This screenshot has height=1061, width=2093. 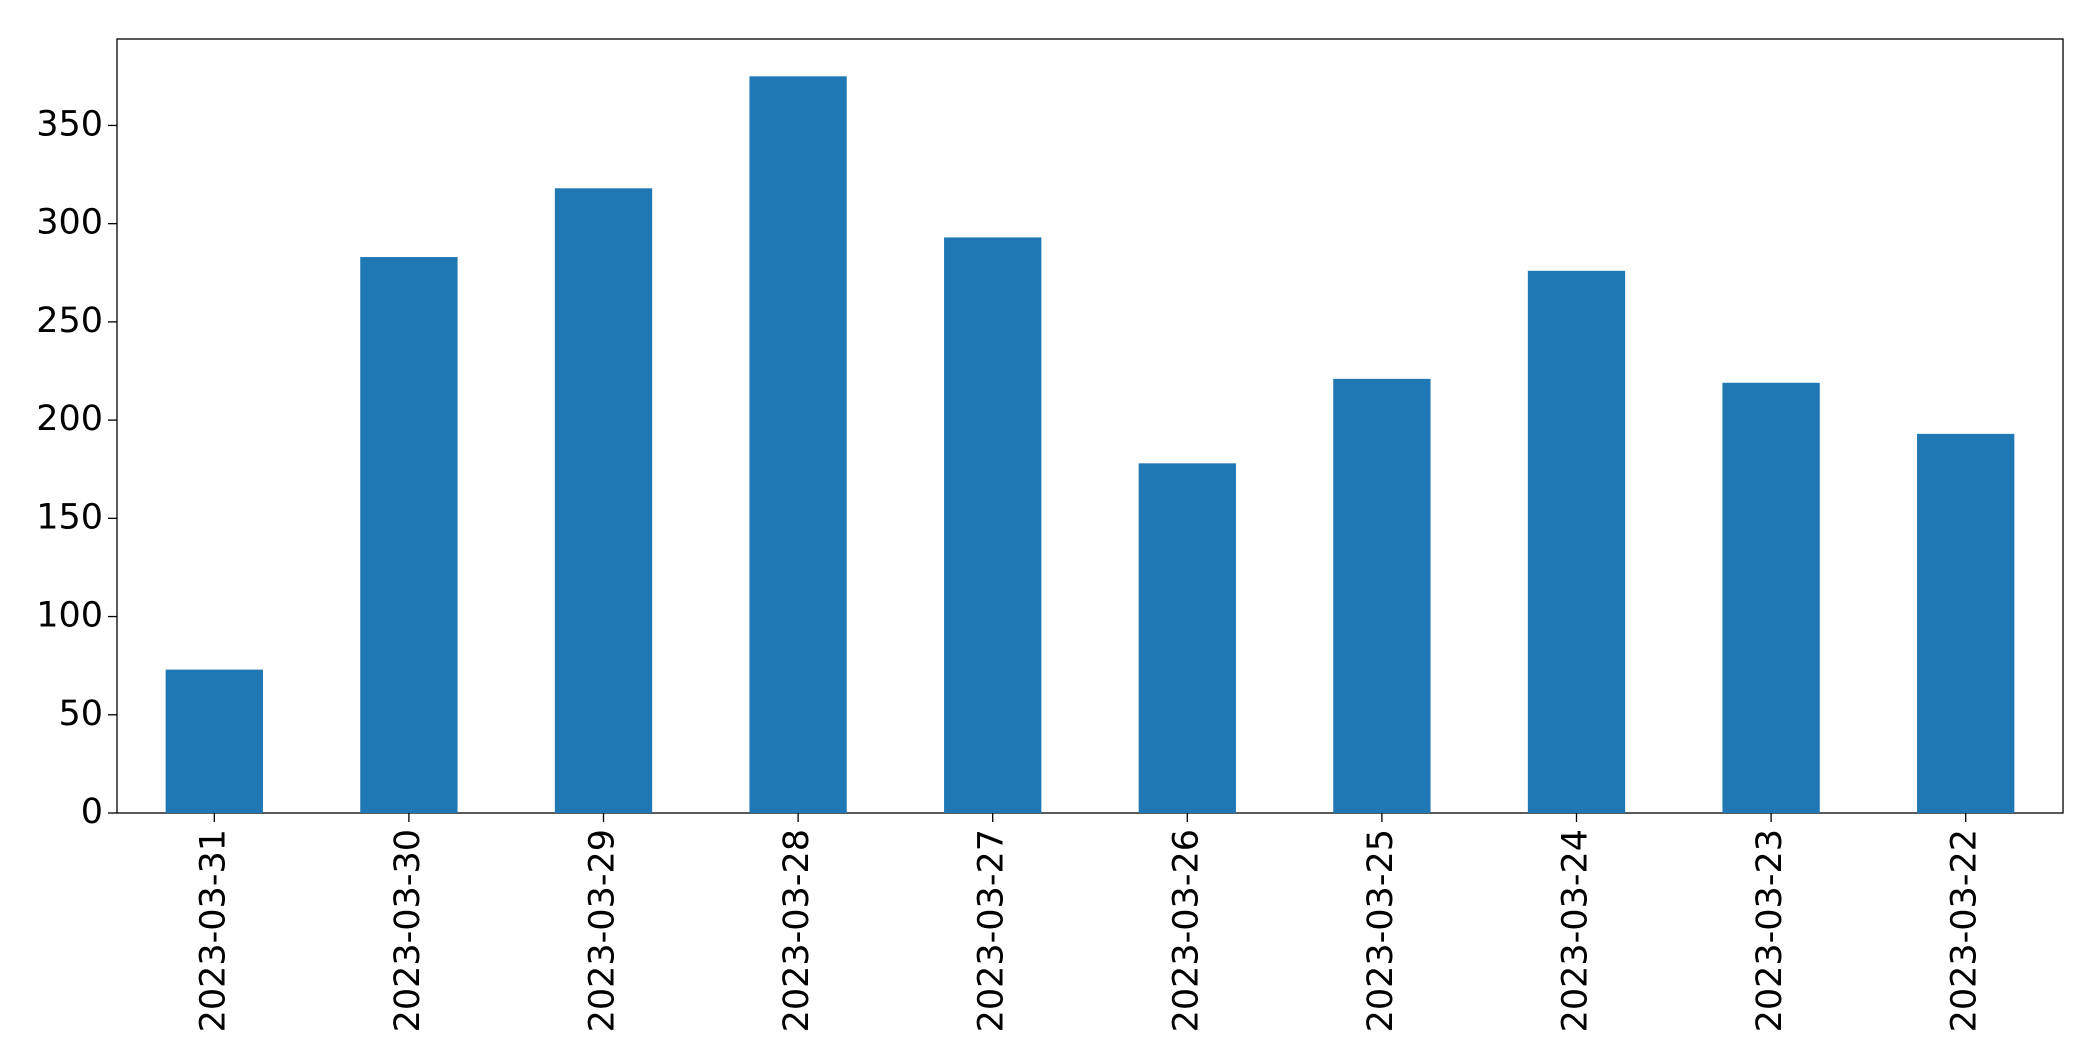 I want to click on x-tick-label: 2023-03-28, so click(x=797, y=930).